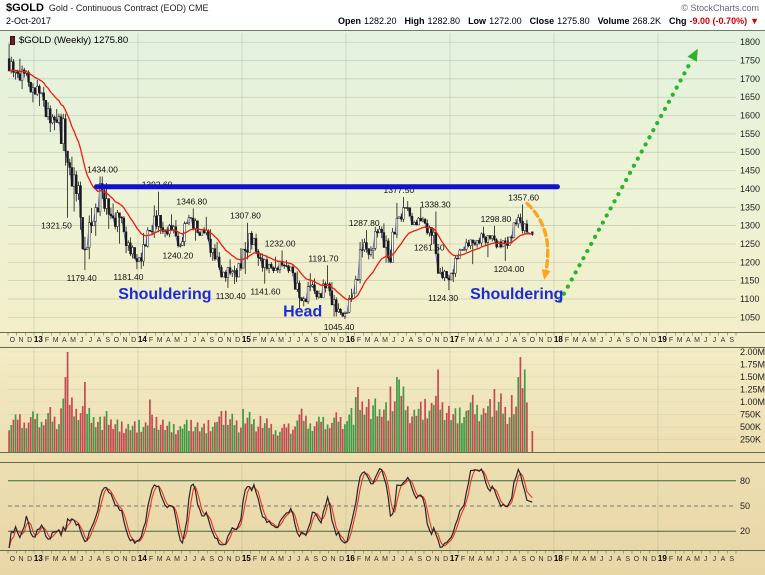 This screenshot has width=765, height=575. I want to click on svg-text: Head, so click(302, 312).